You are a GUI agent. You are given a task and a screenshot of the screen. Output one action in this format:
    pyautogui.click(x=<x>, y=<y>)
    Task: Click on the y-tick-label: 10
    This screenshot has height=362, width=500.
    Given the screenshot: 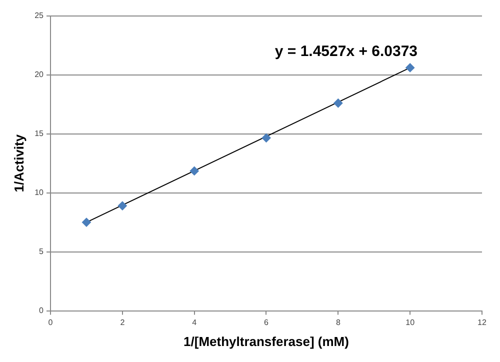 What is the action you would take?
    pyautogui.click(x=39, y=193)
    